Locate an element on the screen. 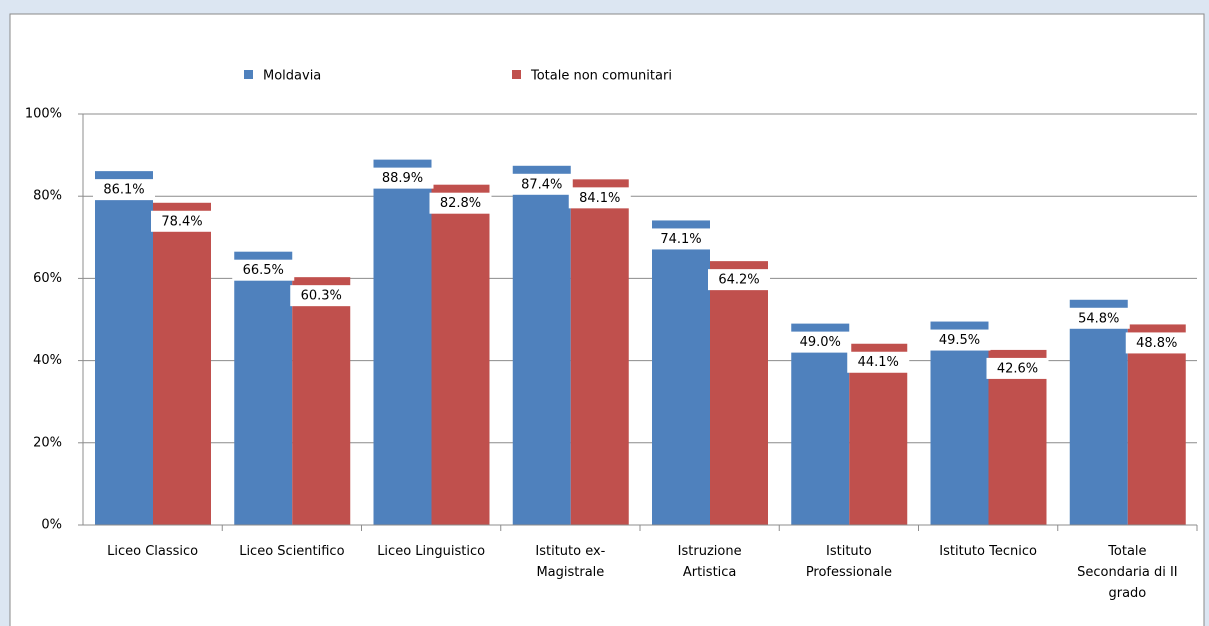  x-tick-label: Istituto ex-Magistrale is located at coordinates (570, 562).